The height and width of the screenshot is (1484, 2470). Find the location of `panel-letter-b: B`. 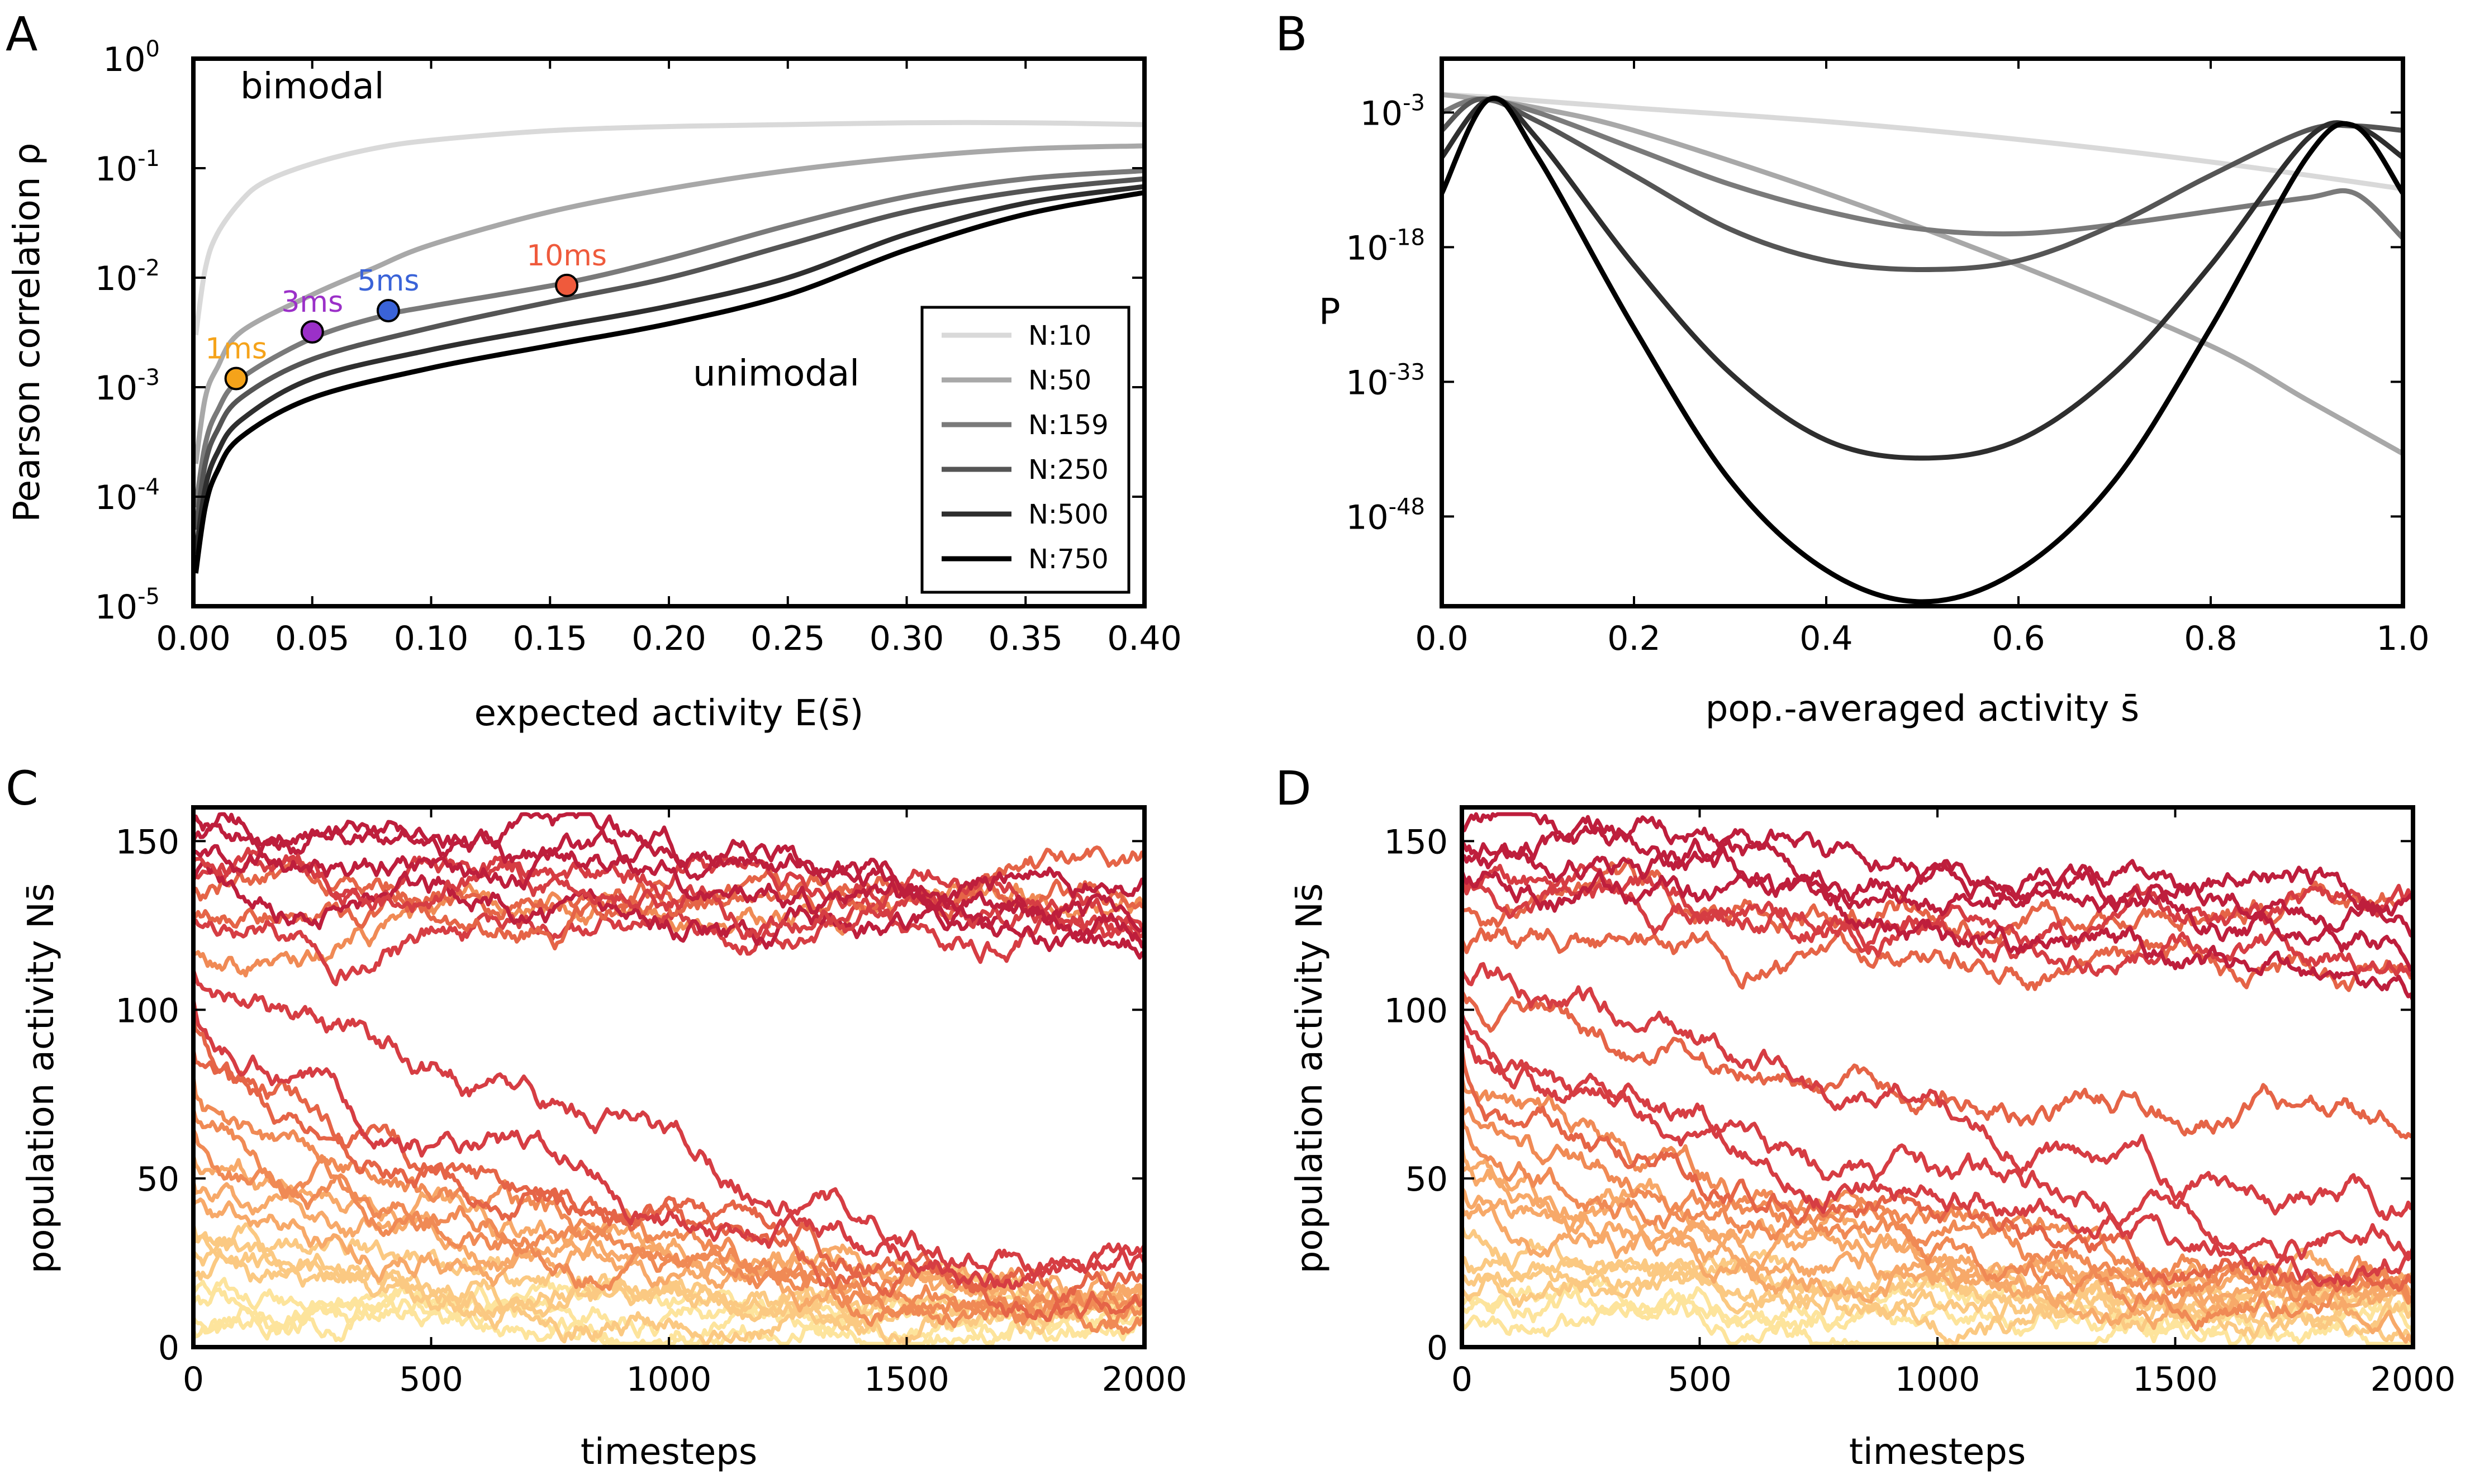

panel-letter-b: B is located at coordinates (1291, 34).